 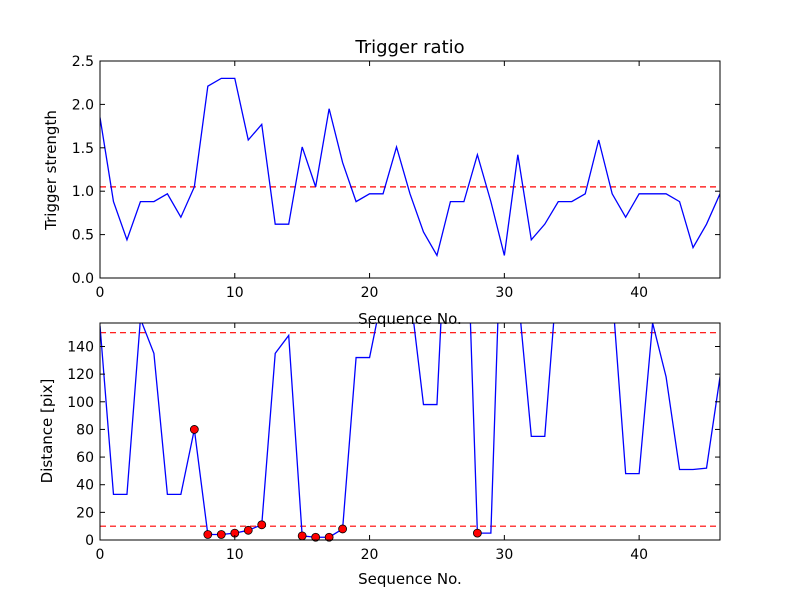 I want to click on top-x-tick-label: 10, so click(x=235, y=293).